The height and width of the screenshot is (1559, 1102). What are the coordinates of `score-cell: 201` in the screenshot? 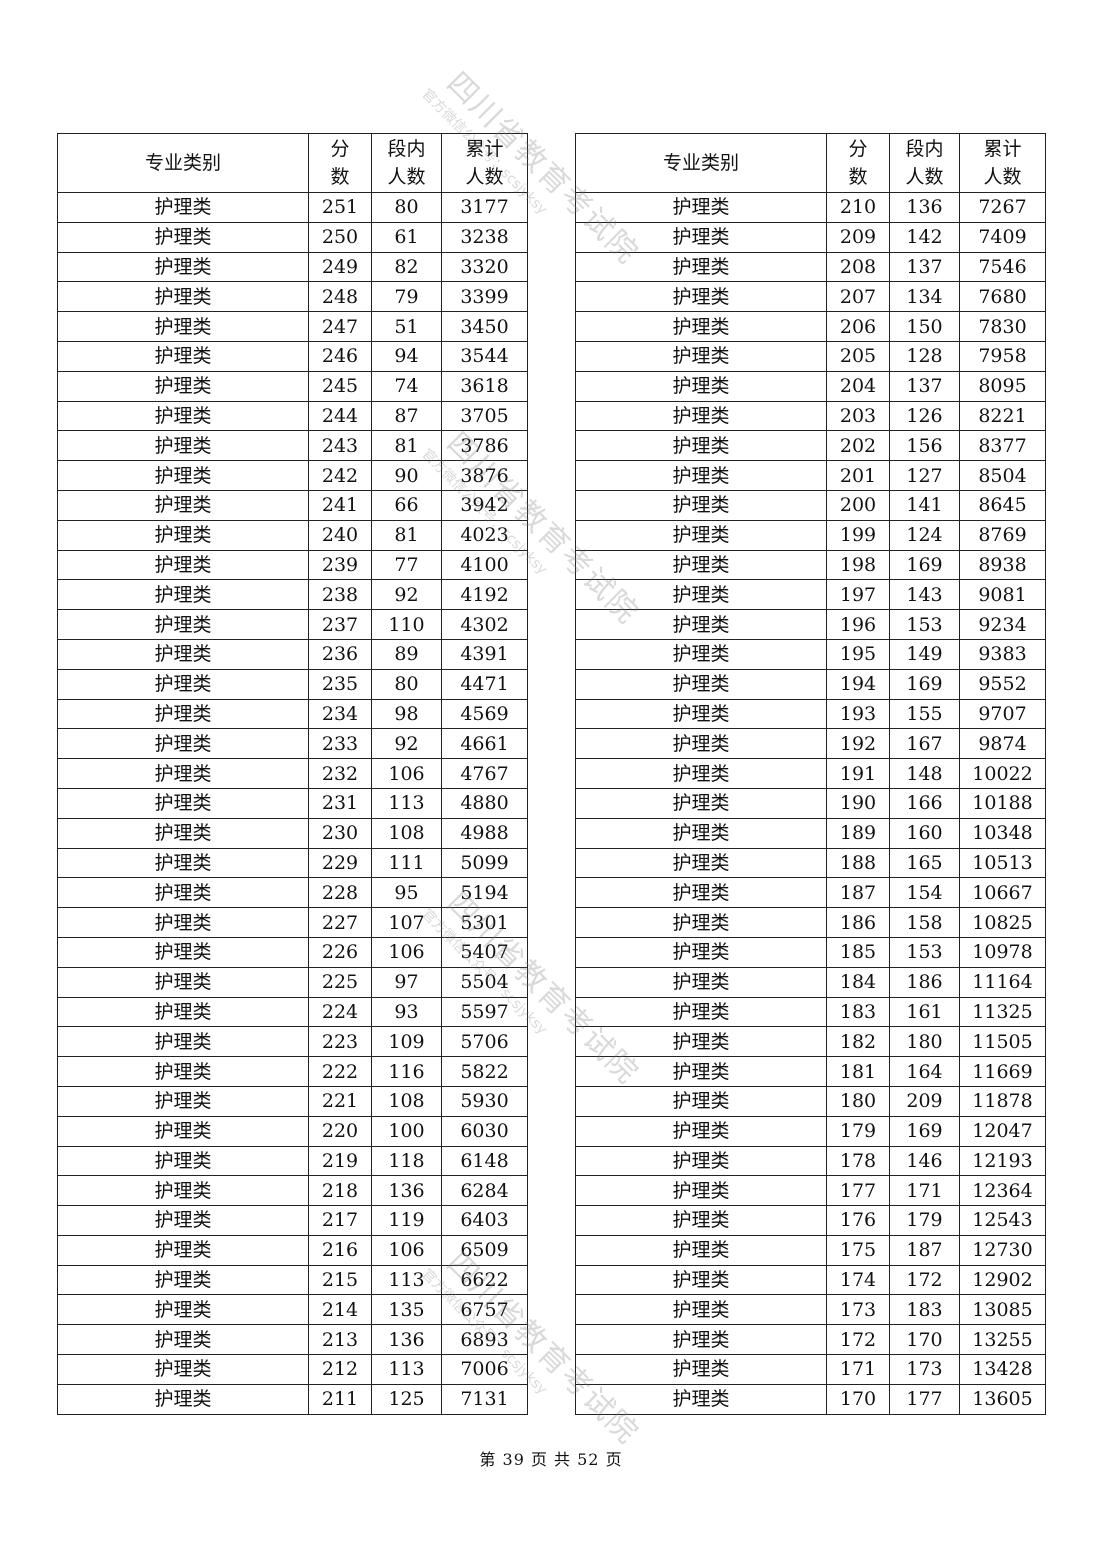 It's located at (858, 475).